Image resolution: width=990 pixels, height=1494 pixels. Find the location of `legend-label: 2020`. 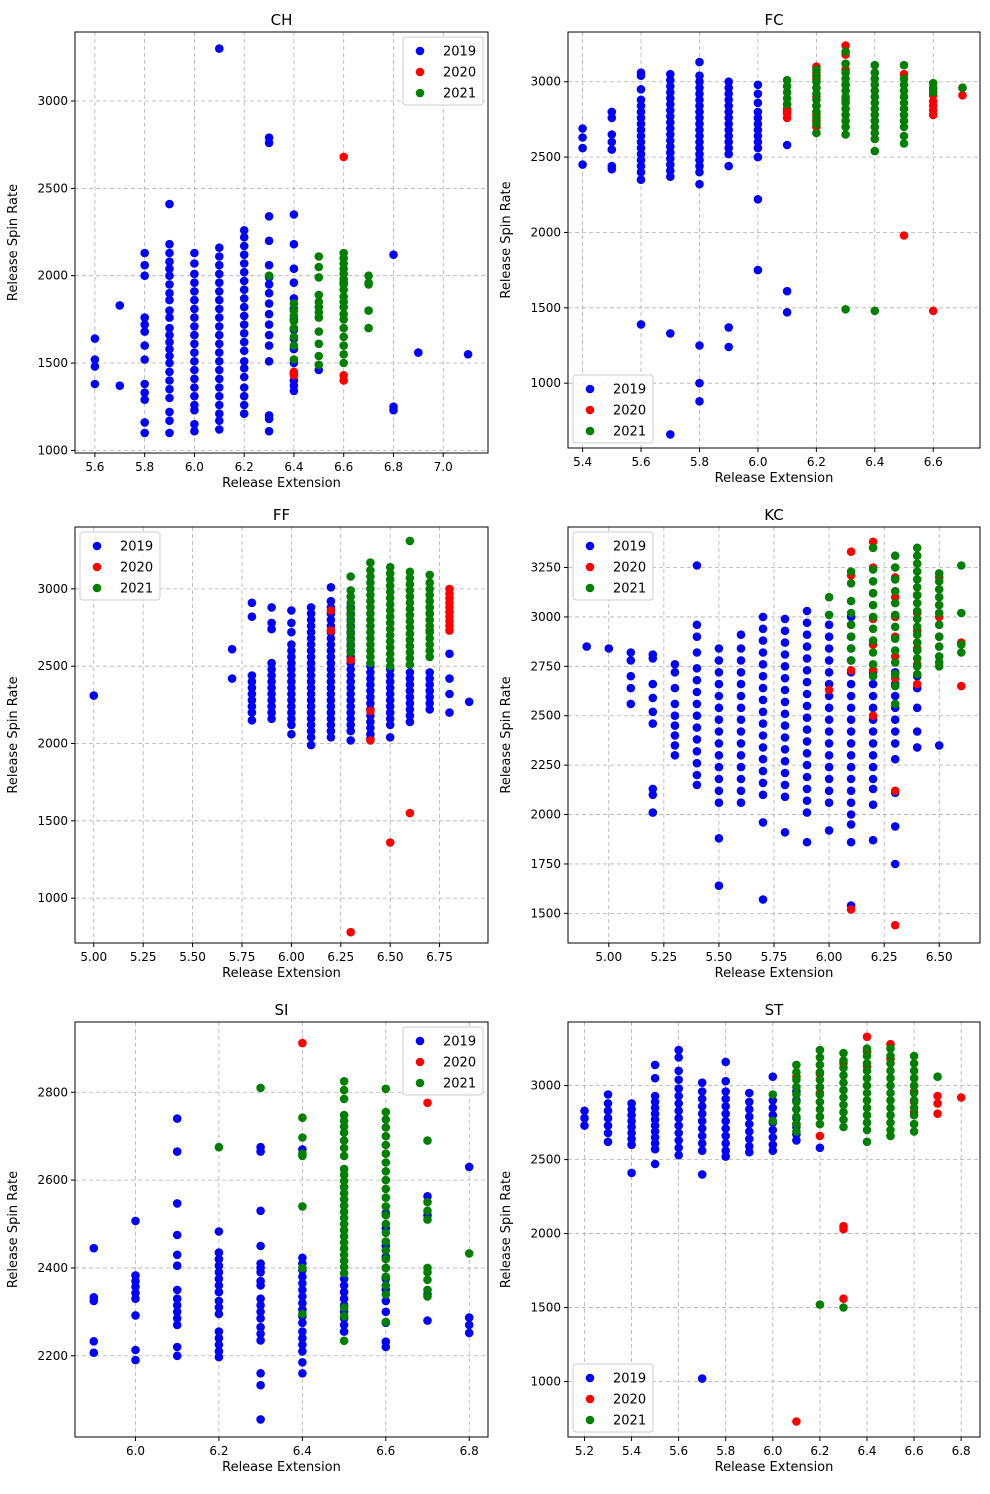

legend-label: 2020 is located at coordinates (629, 411).